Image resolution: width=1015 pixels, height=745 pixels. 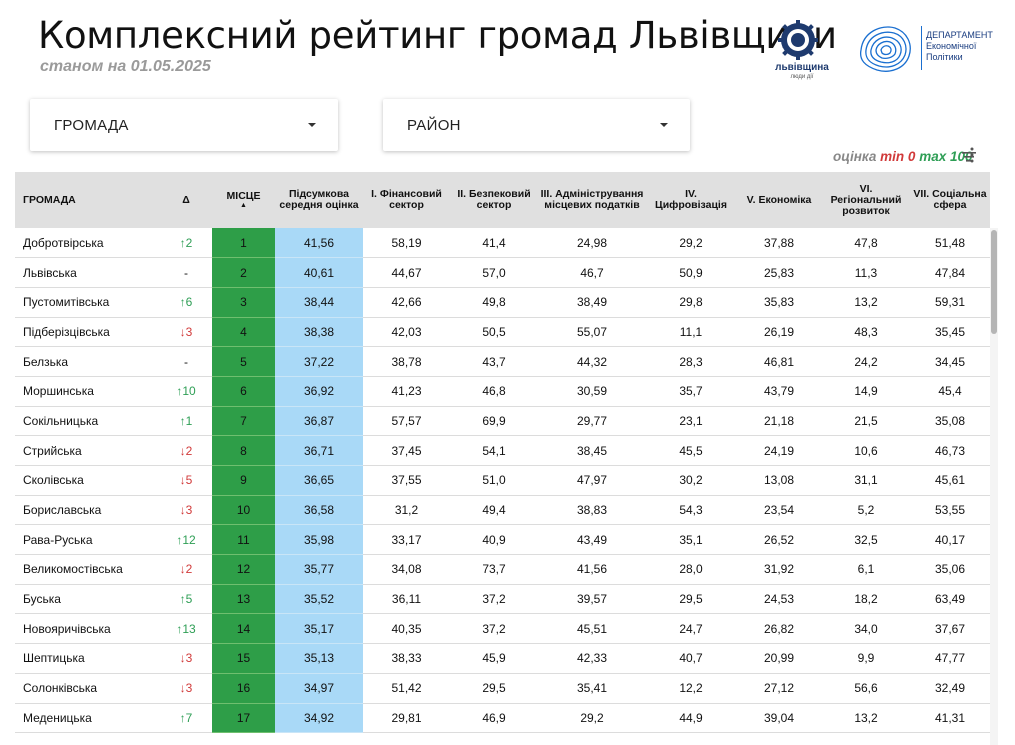 I want to click on cell-c3: 38,49, so click(x=592, y=302).